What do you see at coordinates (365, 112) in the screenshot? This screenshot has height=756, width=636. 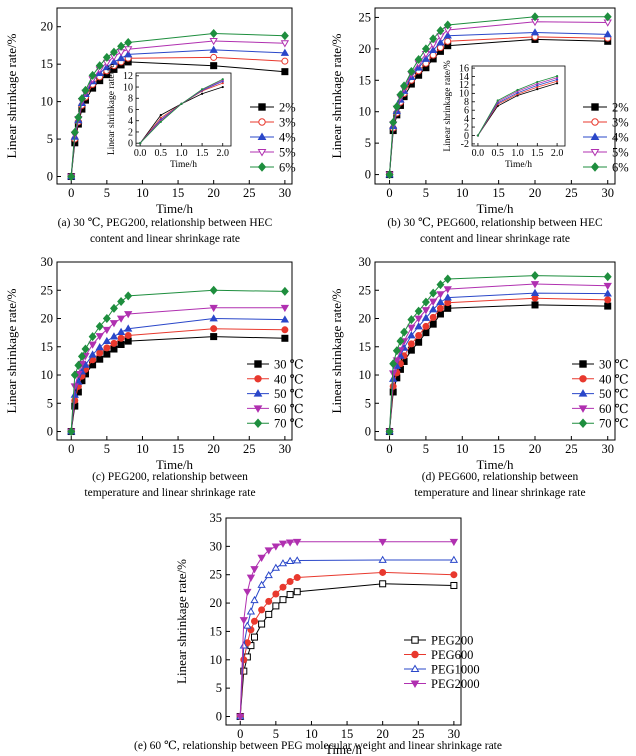 I see `y-tick-label: 10` at bounding box center [365, 112].